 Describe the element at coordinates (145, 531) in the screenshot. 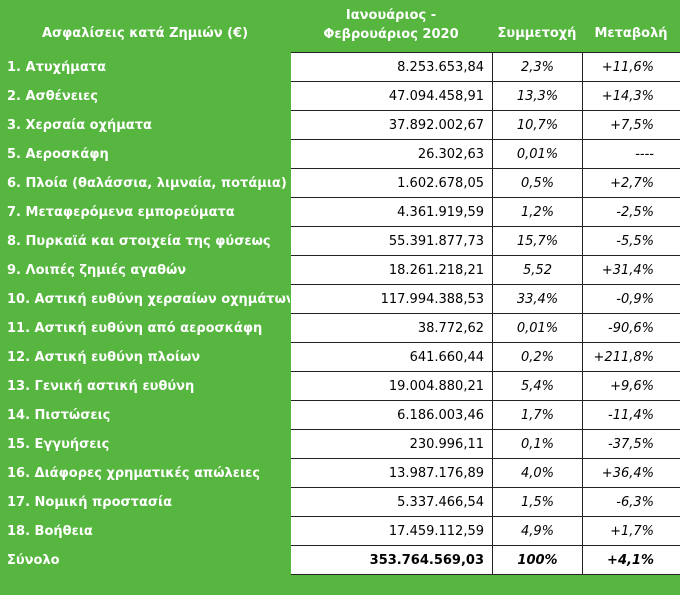

I see `row-label: 18. Βοήθεια` at that location.